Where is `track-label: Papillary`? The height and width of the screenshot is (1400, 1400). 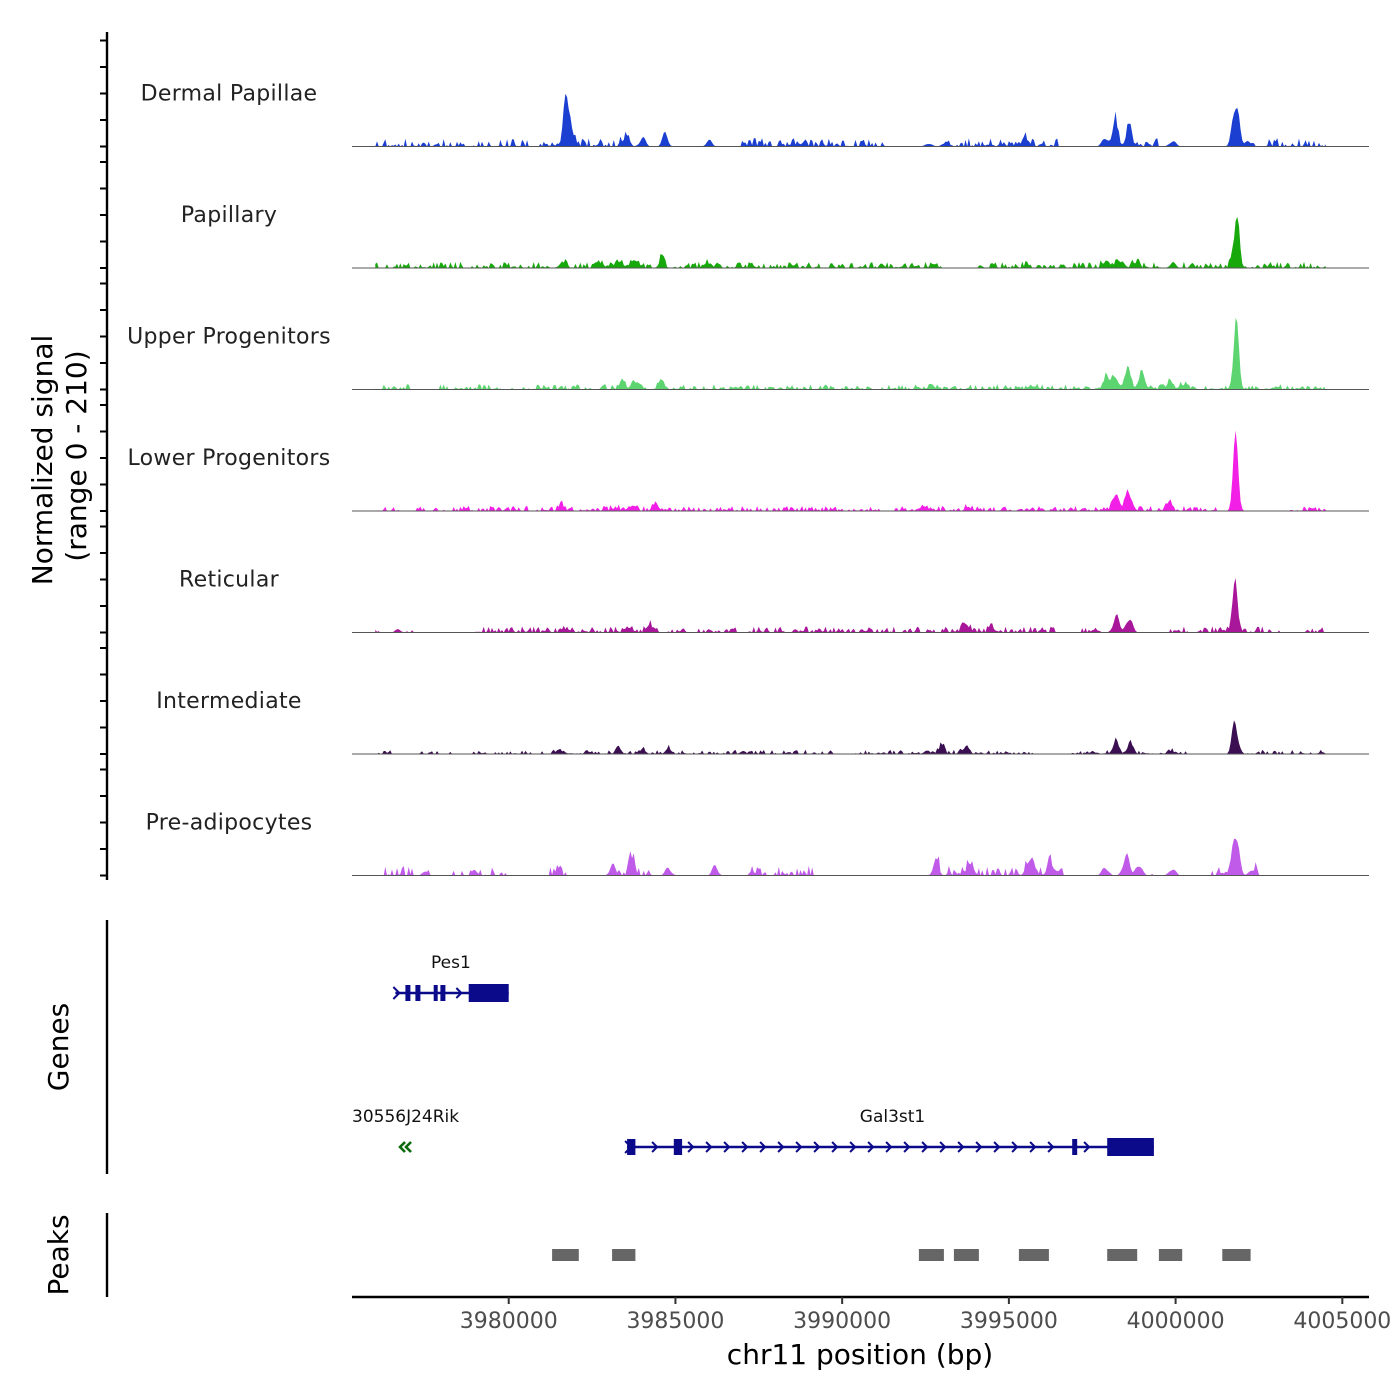
track-label: Papillary is located at coordinates (229, 215).